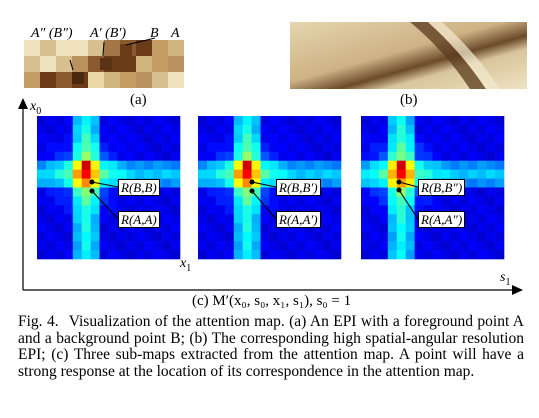  I want to click on label-r-a-a-double-prime: R(A,A″), so click(442, 219).